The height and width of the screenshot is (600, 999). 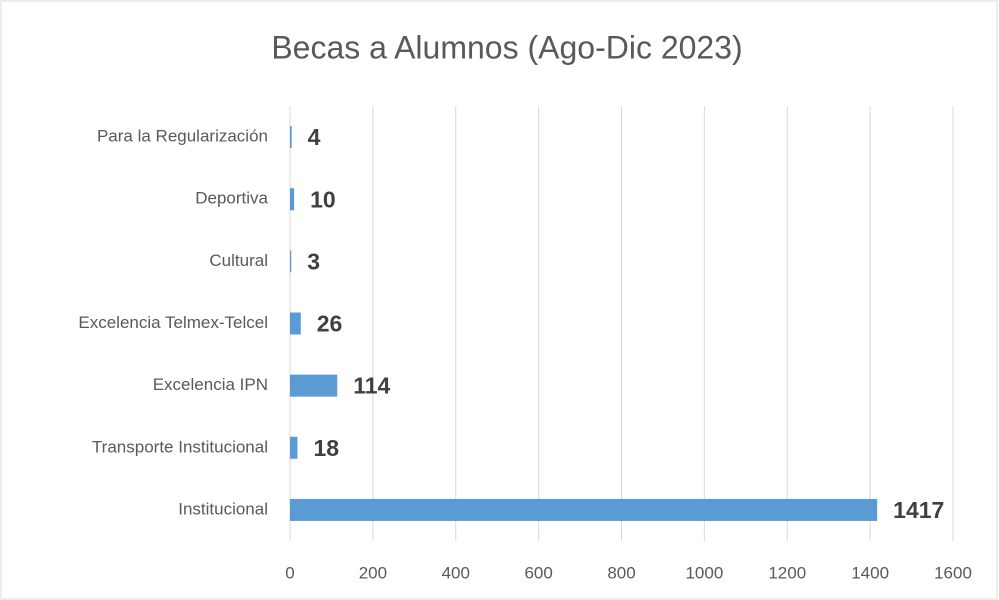 I want to click on x-tick-label: 1200, so click(x=787, y=572).